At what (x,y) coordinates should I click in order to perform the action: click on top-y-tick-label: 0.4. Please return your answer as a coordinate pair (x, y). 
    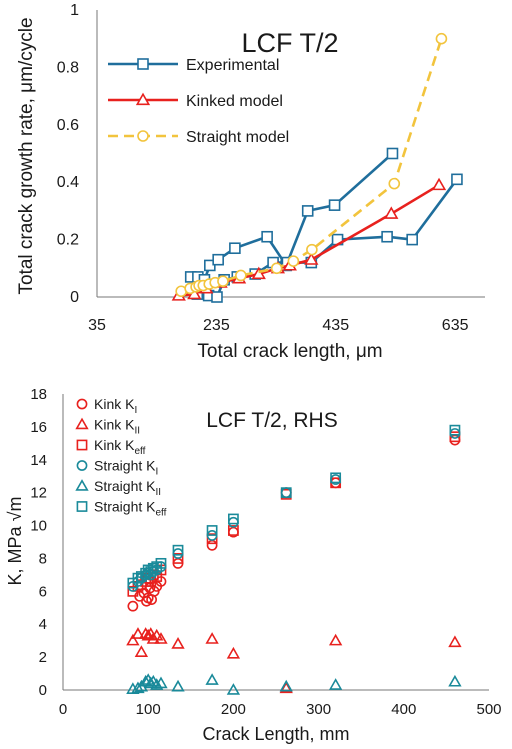
    Looking at the image, I should click on (68, 182).